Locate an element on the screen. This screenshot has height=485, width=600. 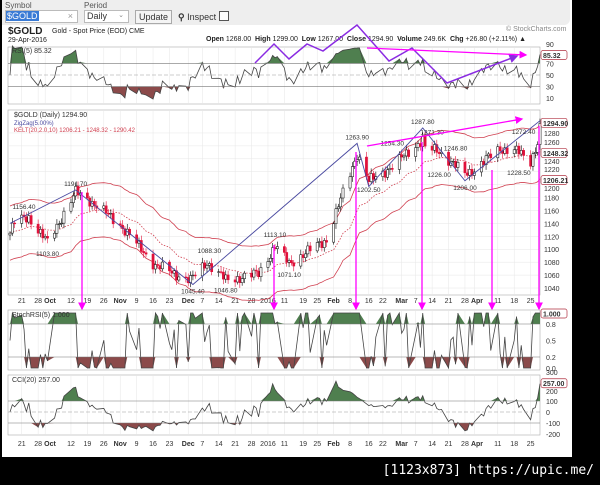
cci-axis-label: 100 is located at coordinates (552, 402).